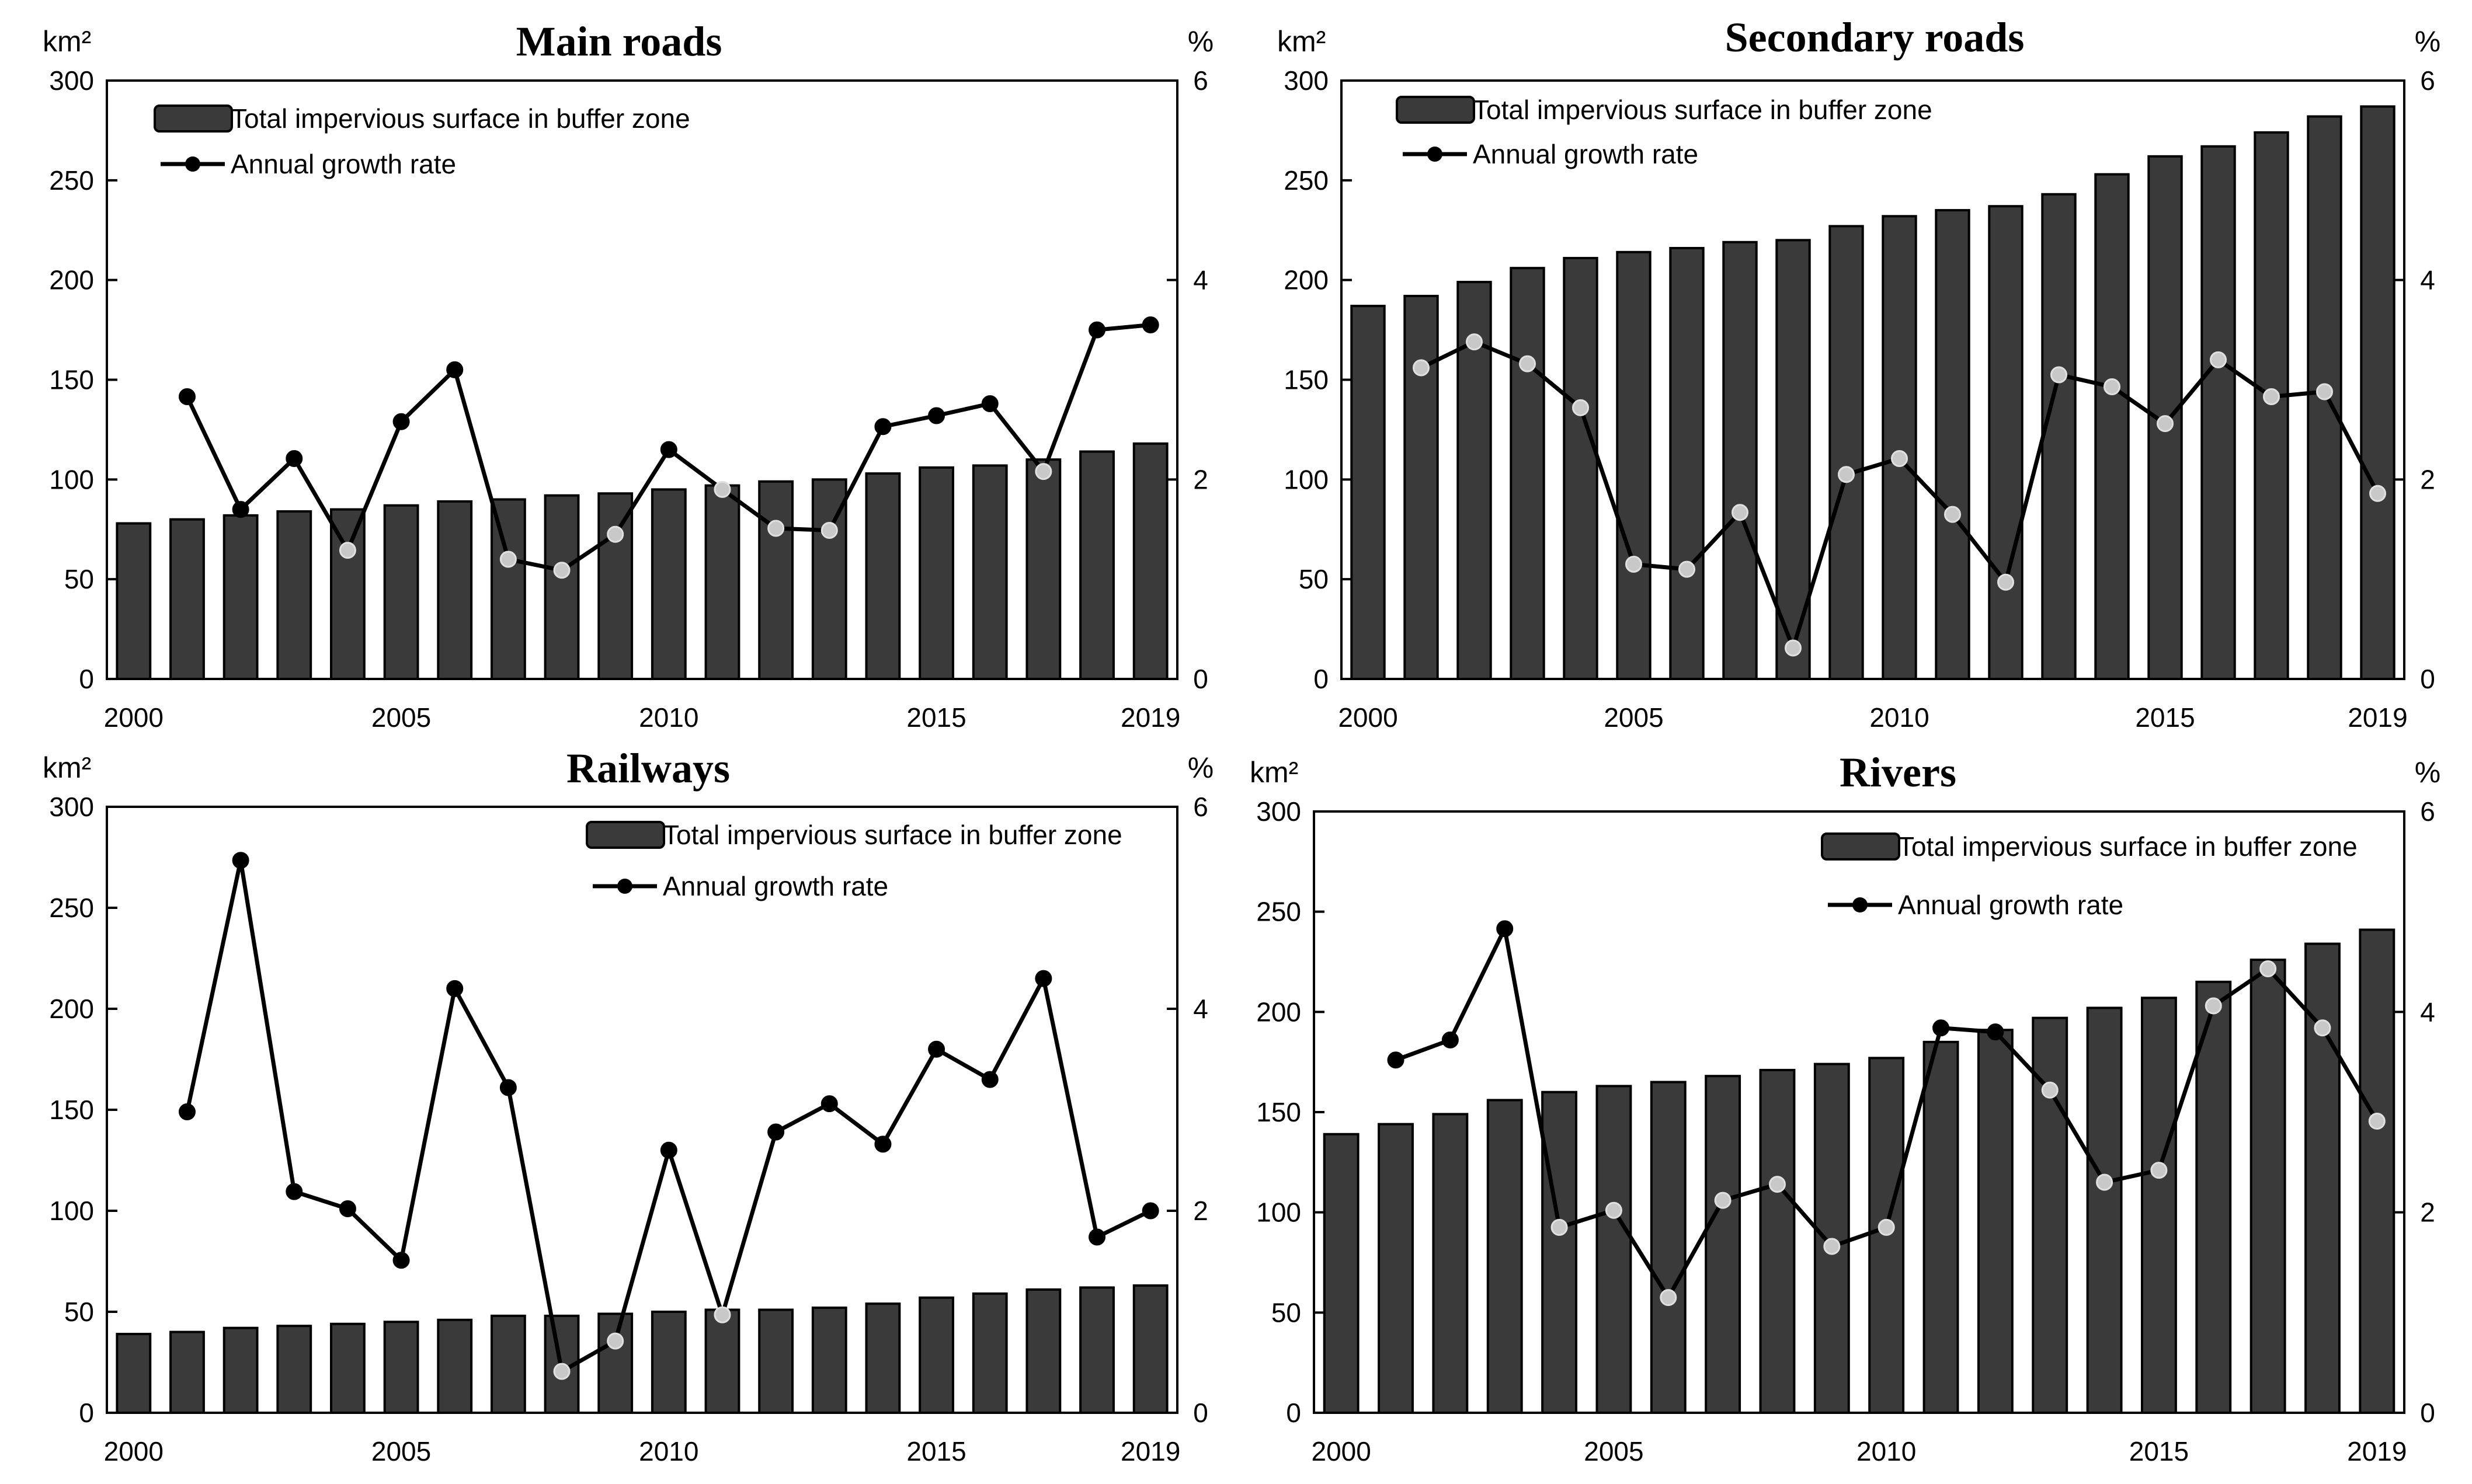  I want to click on growth-rate-point-2004, so click(1559, 1227).